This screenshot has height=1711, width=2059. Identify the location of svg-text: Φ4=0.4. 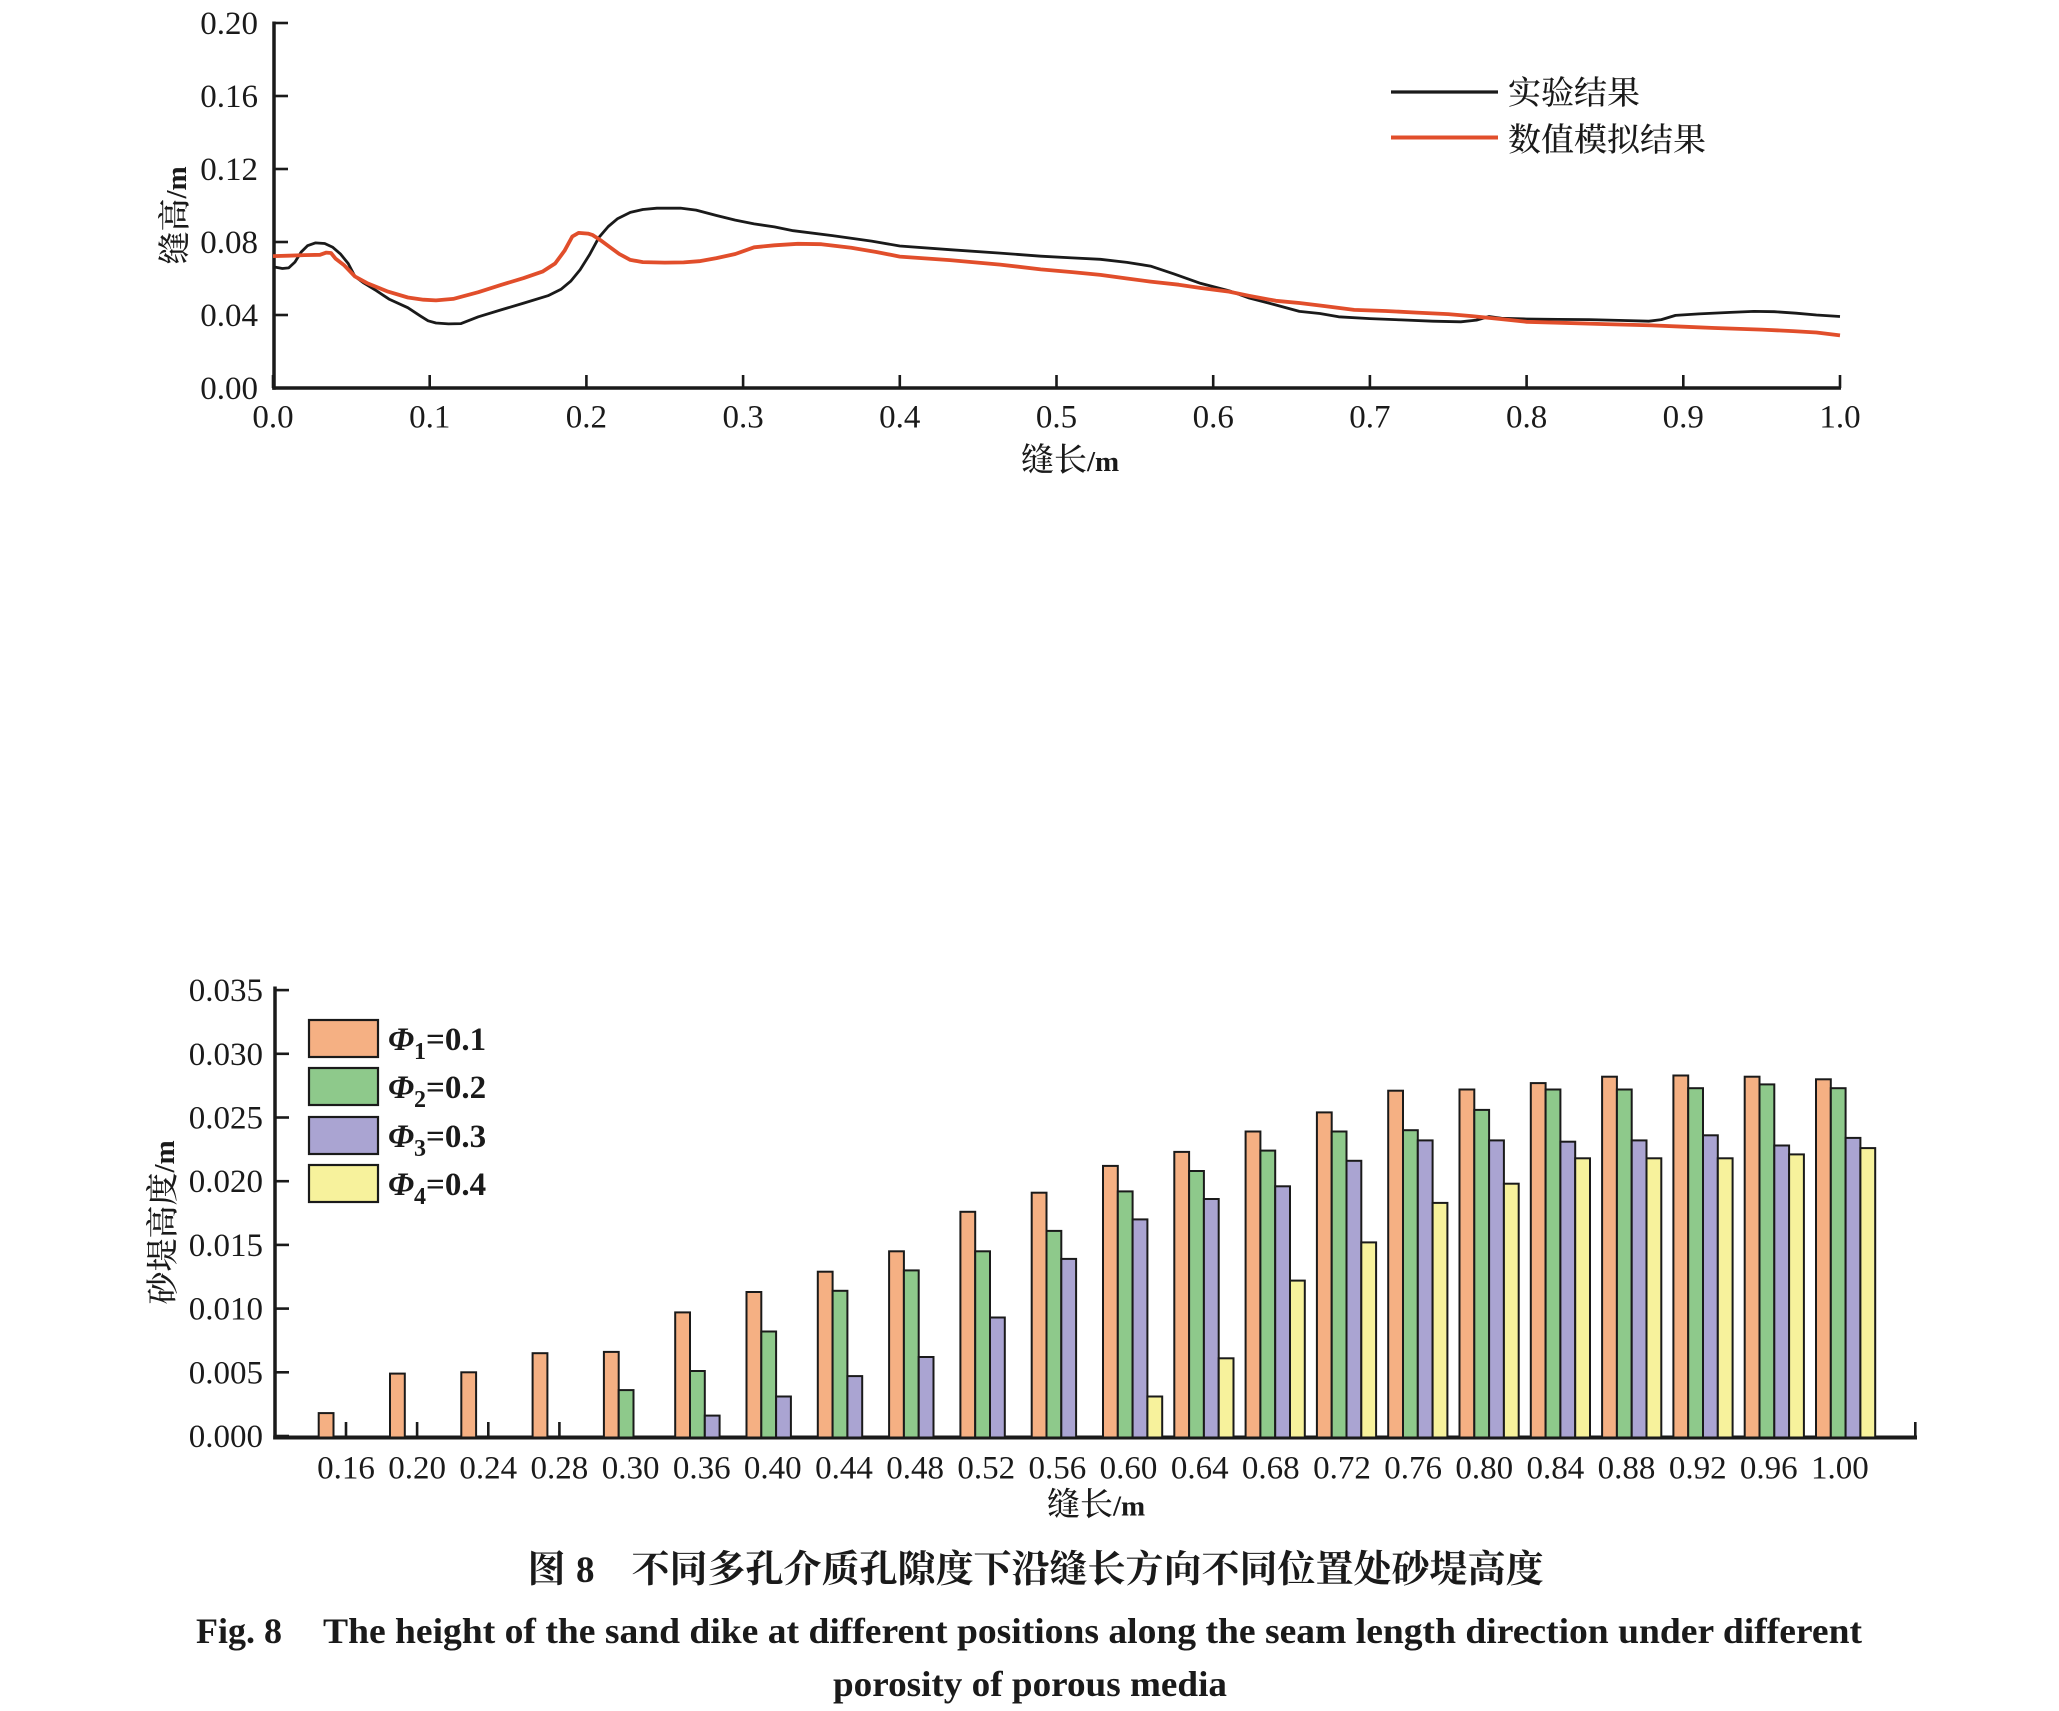
(437, 1188).